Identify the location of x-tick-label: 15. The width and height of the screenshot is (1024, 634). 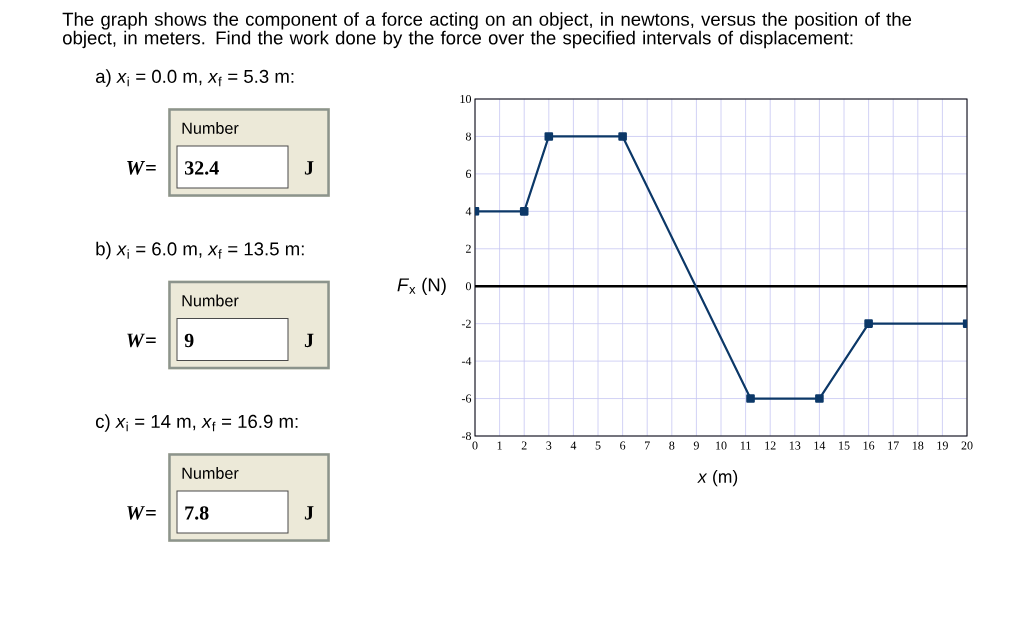
(844, 445).